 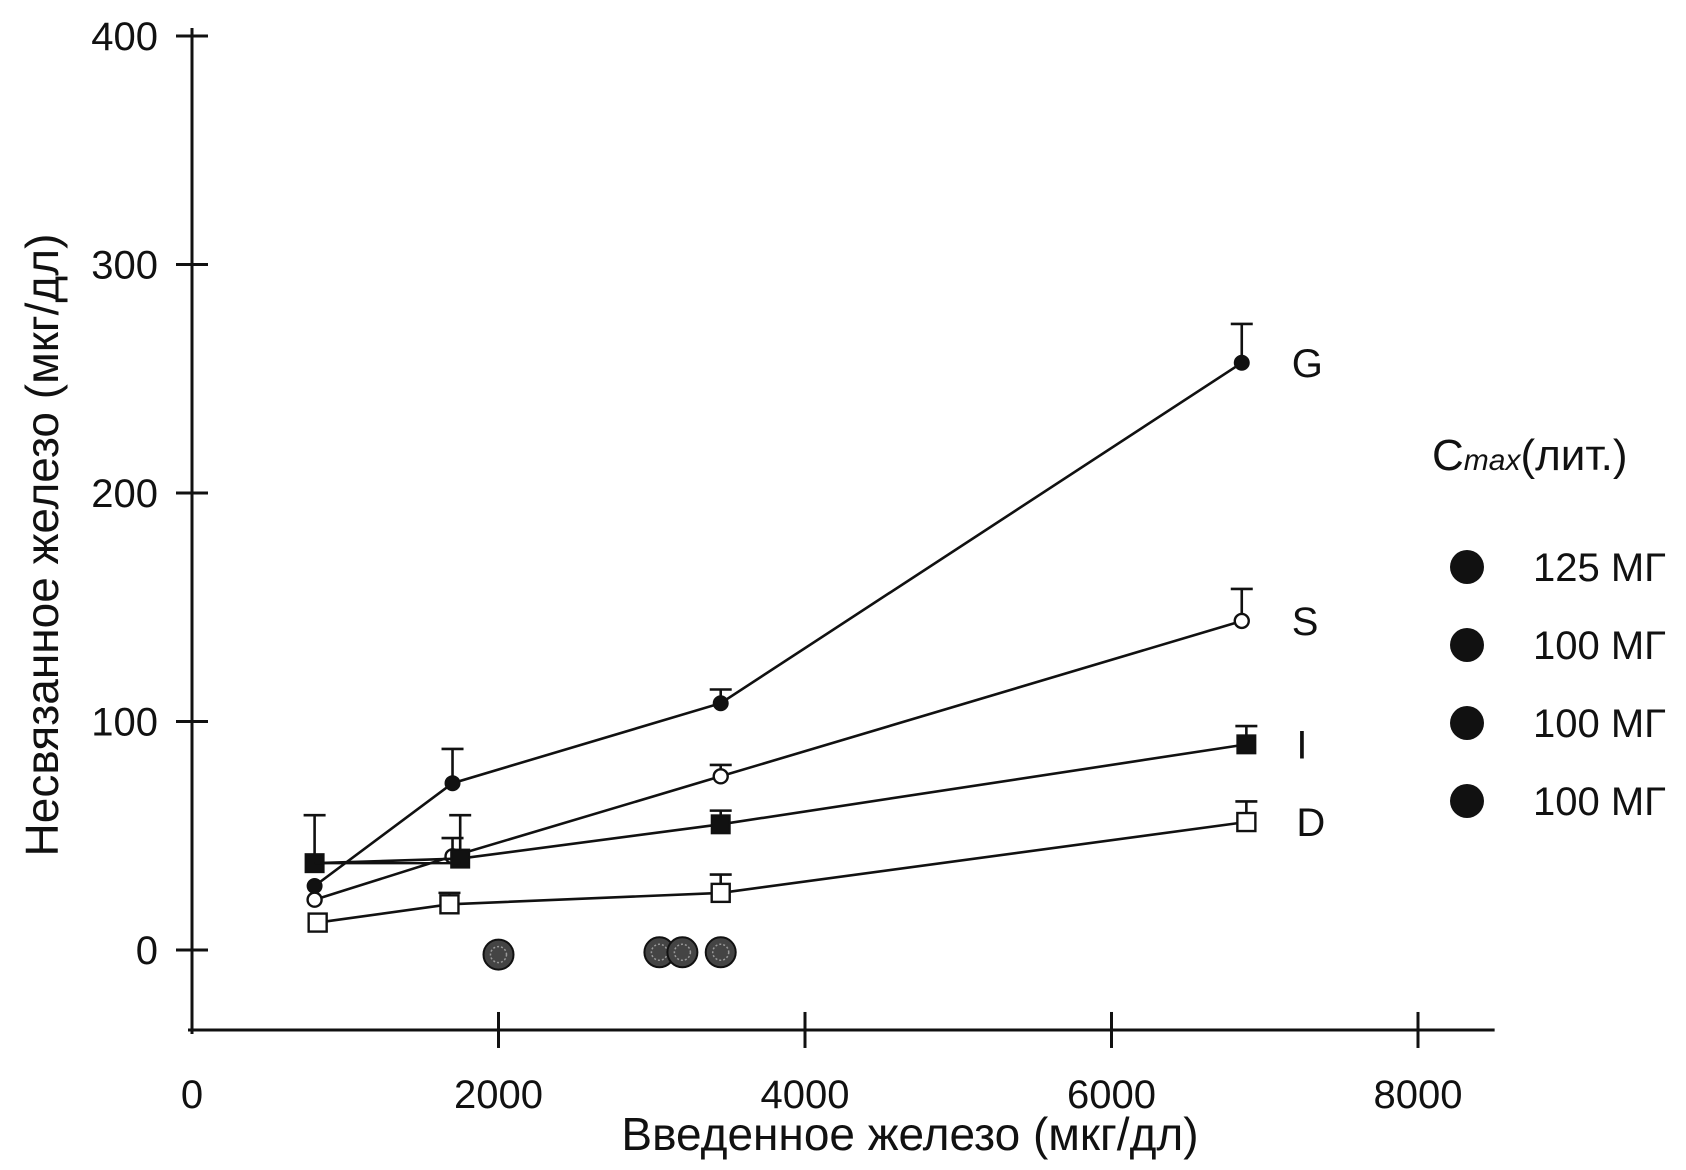 I want to click on legend-label: 125 МГ, so click(x=1599, y=568).